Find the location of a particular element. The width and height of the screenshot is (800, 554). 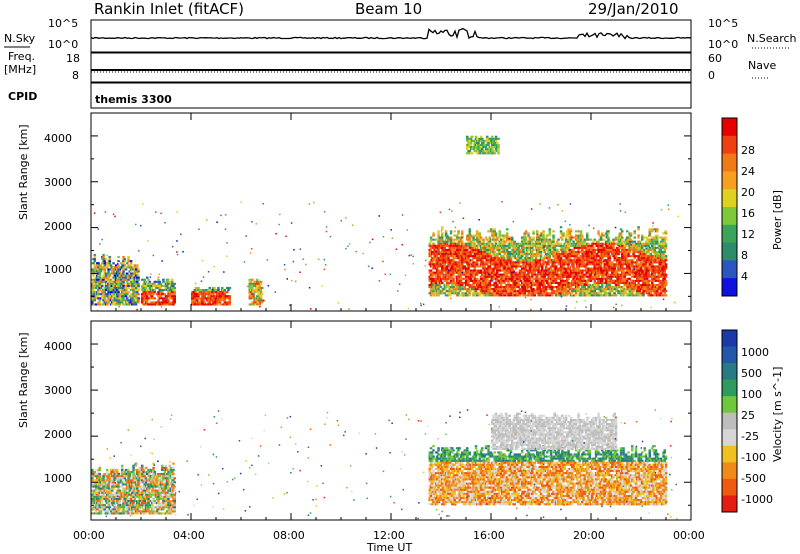

nsky-trace is located at coordinates (391, 33).